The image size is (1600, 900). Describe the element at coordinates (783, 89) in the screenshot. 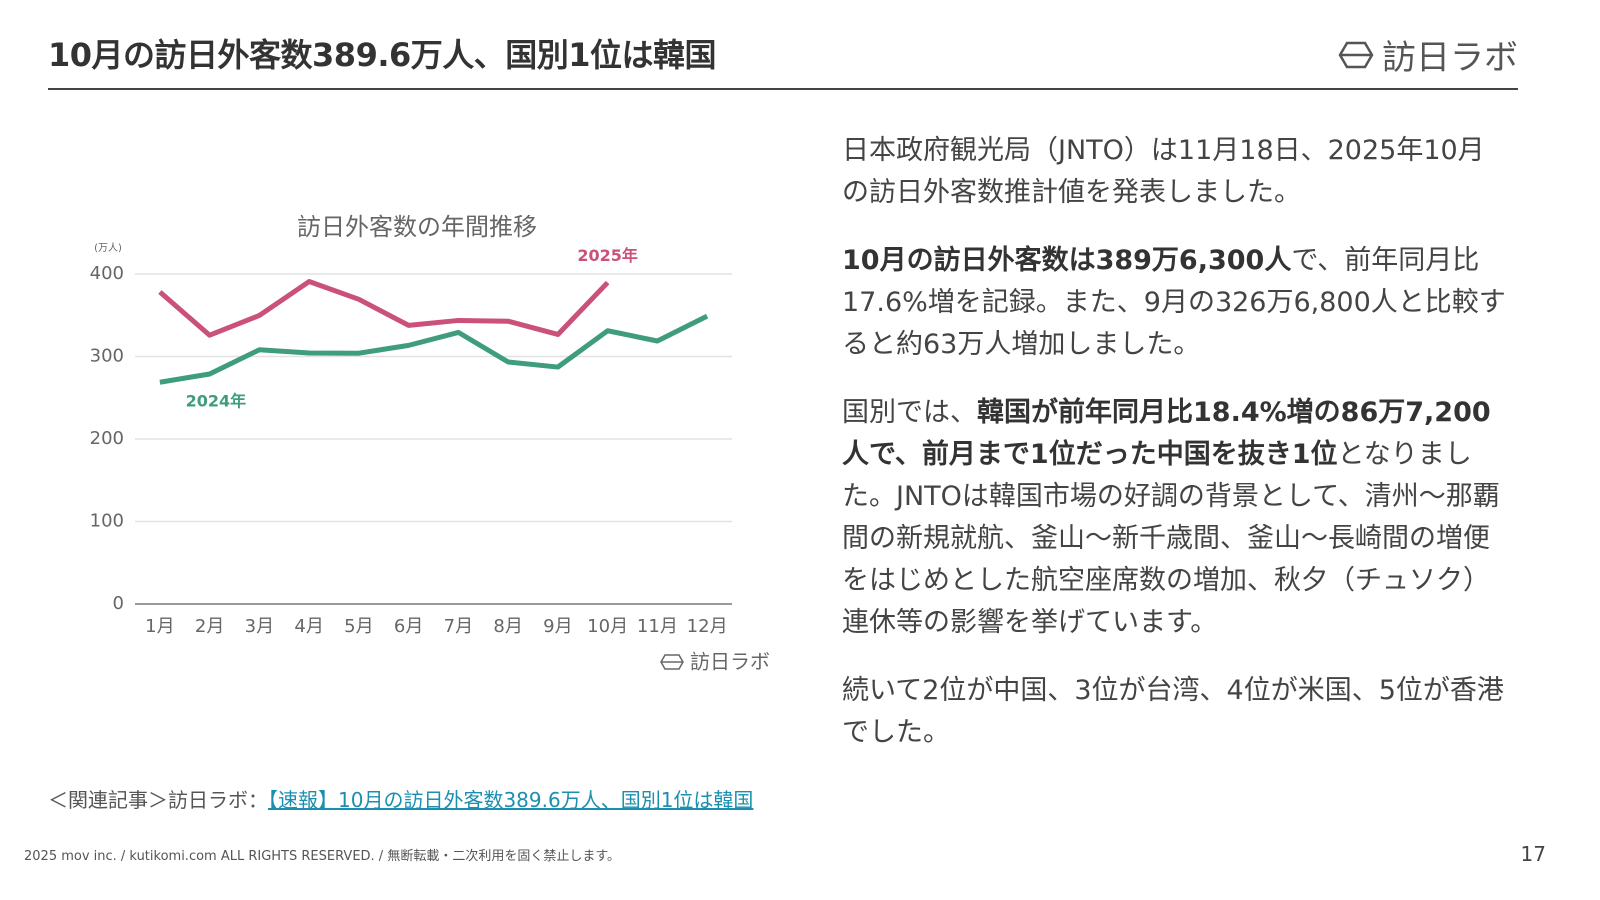

I see `header-rule` at that location.